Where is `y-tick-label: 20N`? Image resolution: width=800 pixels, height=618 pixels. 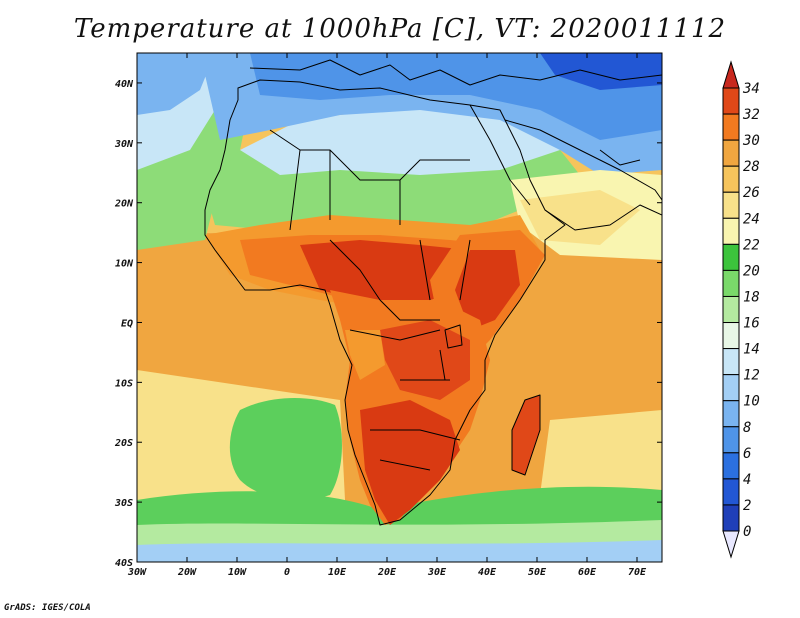 y-tick-label: 20N is located at coordinates (124, 204).